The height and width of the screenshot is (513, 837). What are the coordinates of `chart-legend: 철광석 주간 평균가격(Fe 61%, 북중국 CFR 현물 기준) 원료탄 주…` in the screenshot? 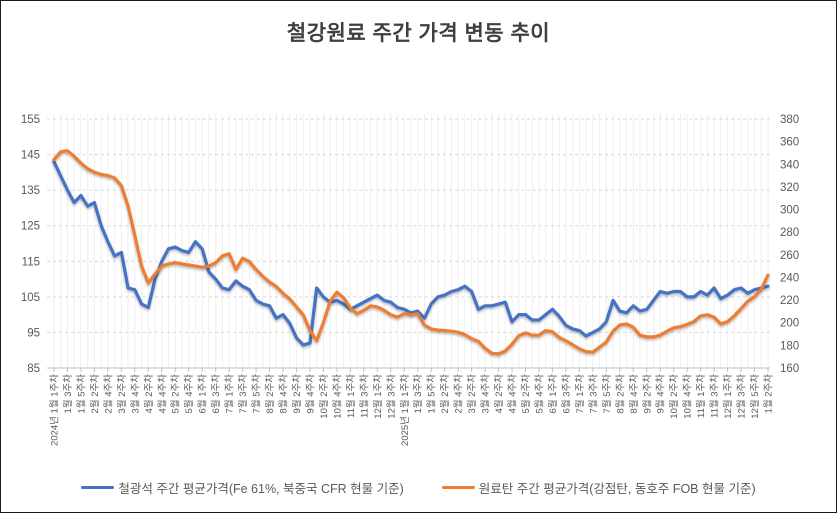 It's located at (418, 487).